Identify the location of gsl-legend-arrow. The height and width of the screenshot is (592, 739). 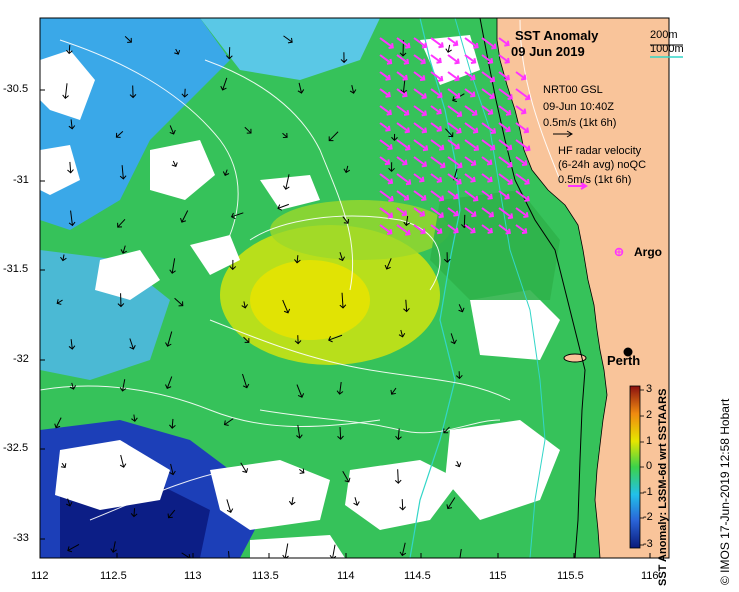
(563, 134).